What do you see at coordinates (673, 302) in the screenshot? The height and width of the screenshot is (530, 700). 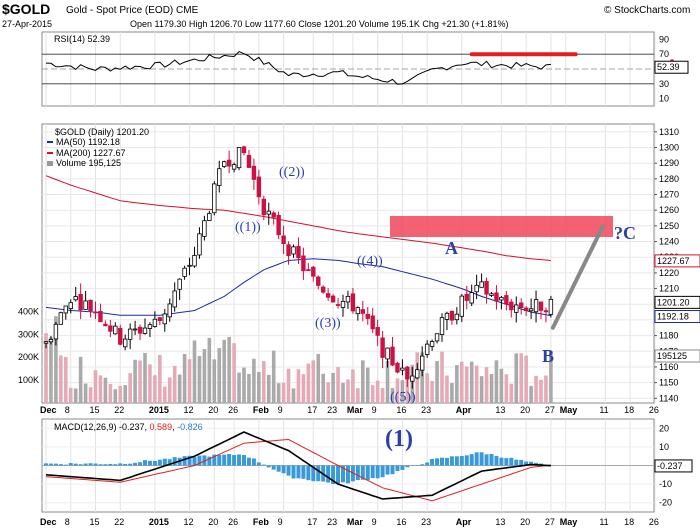 I see `close-price-tag: 1201.20` at bounding box center [673, 302].